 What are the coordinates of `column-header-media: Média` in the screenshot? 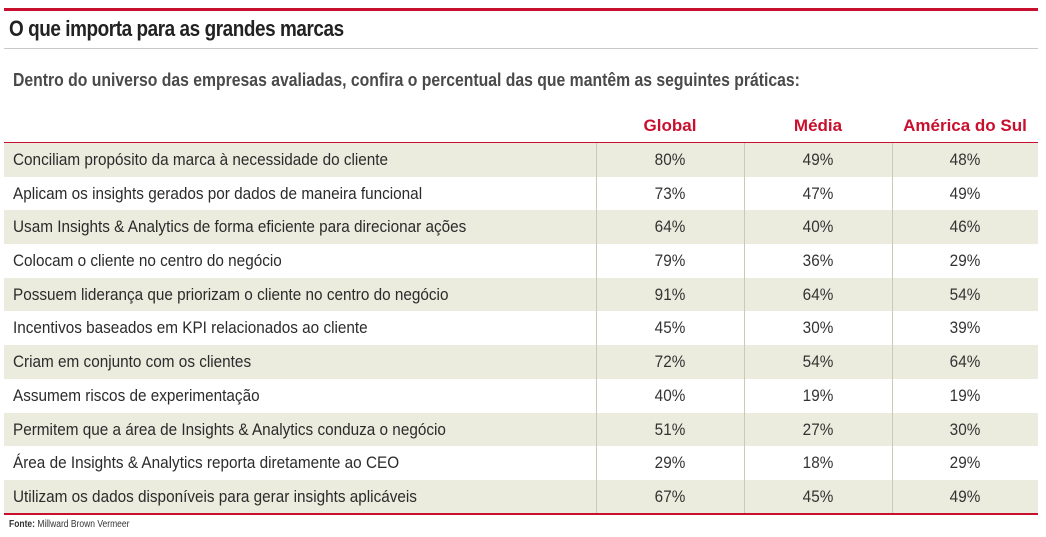 It's located at (818, 125).